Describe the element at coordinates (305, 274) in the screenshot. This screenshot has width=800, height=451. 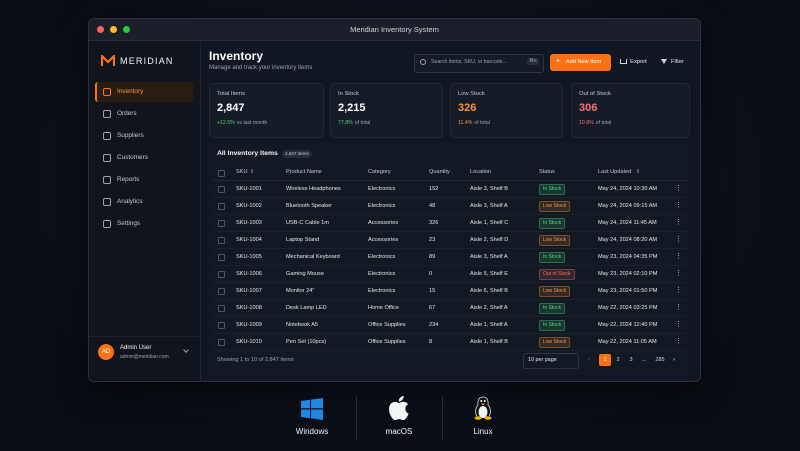
I see `table-cell: Gaming Mouse` at that location.